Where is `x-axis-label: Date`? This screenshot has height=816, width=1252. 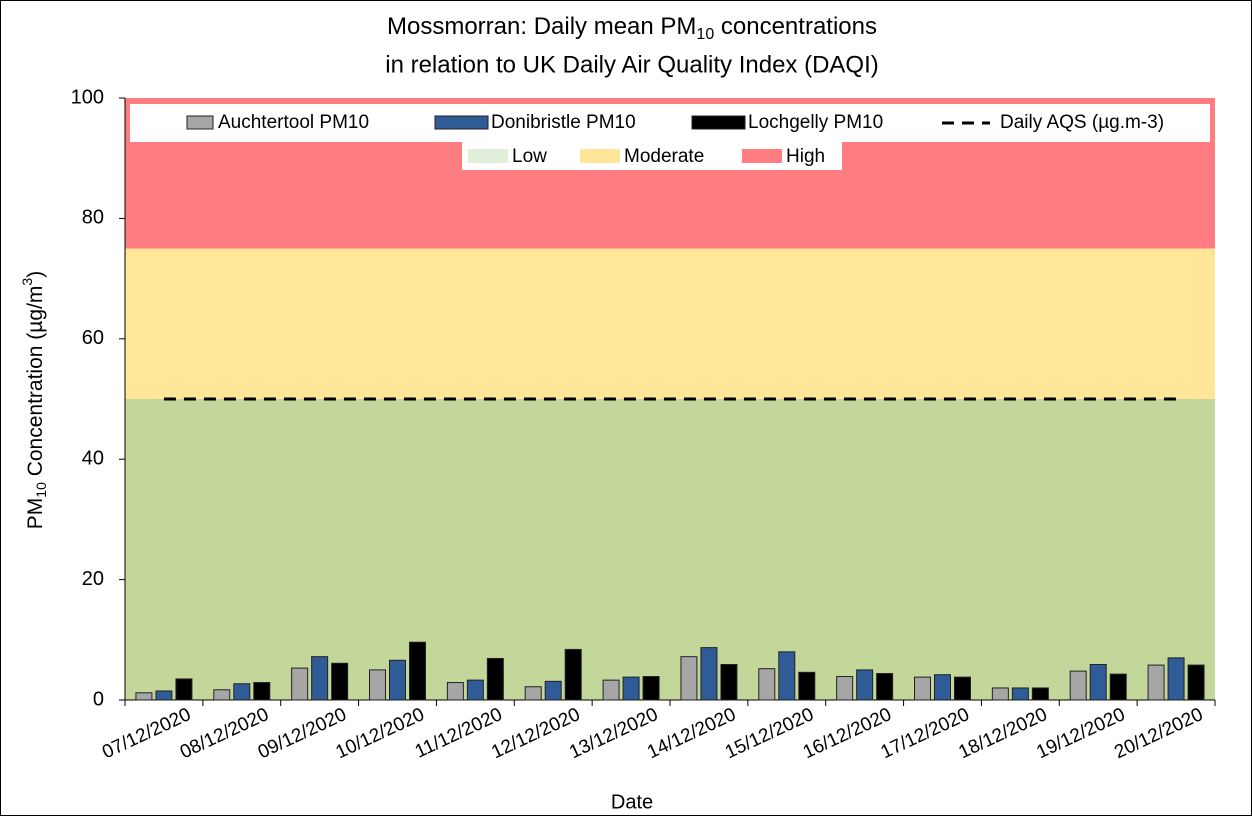 x-axis-label: Date is located at coordinates (632, 802).